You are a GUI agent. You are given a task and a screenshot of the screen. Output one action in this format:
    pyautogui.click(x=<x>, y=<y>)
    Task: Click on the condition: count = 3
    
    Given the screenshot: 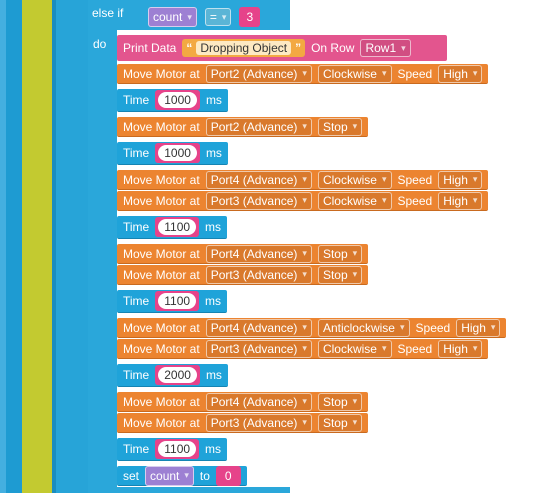 What is the action you would take?
    pyautogui.click(x=204, y=17)
    